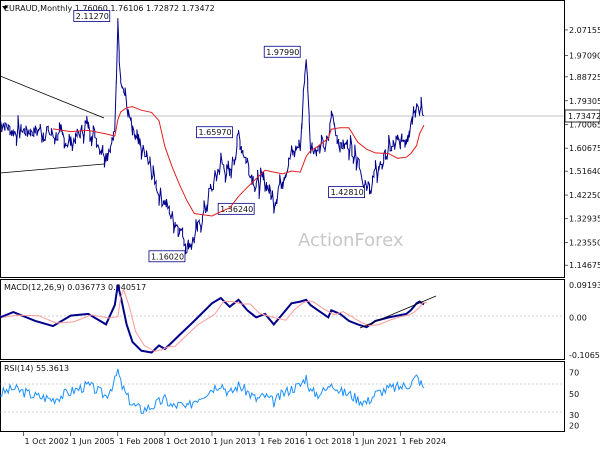 This screenshot has height=450, width=600. I want to click on y-tick-label: 1.60675, so click(584, 148).